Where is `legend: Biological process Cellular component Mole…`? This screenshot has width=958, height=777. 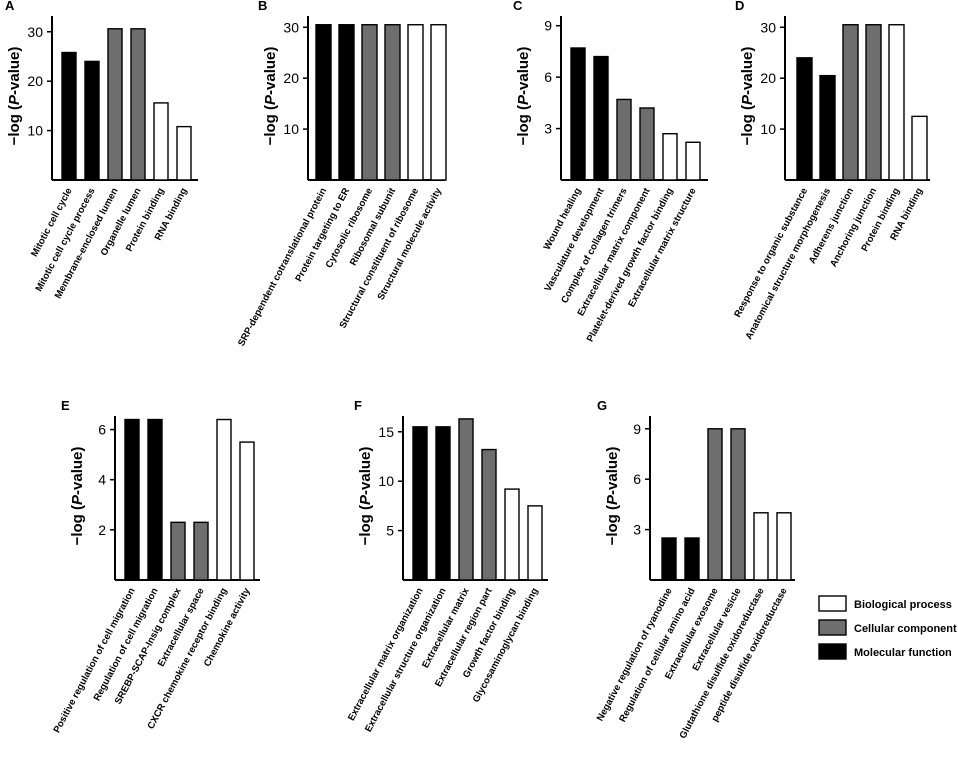
legend: Biological process Cellular component Mole… is located at coordinates (887, 627).